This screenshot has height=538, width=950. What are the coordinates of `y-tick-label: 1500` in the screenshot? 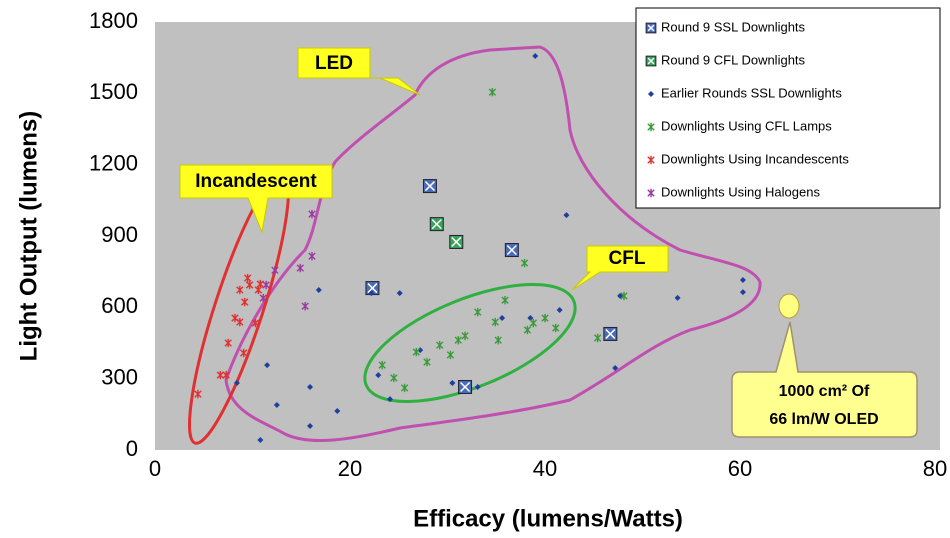 It's located at (113, 91).